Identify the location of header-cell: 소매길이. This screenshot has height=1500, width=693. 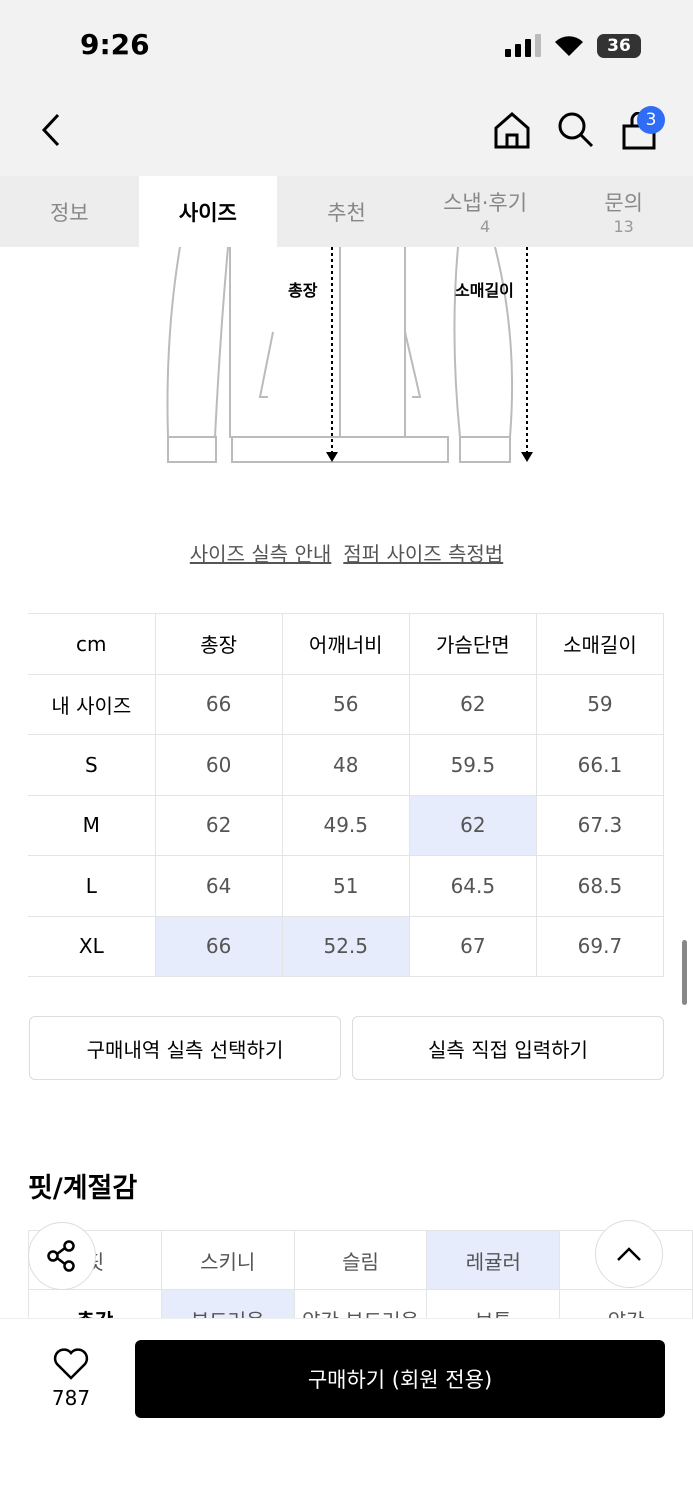
(600, 644).